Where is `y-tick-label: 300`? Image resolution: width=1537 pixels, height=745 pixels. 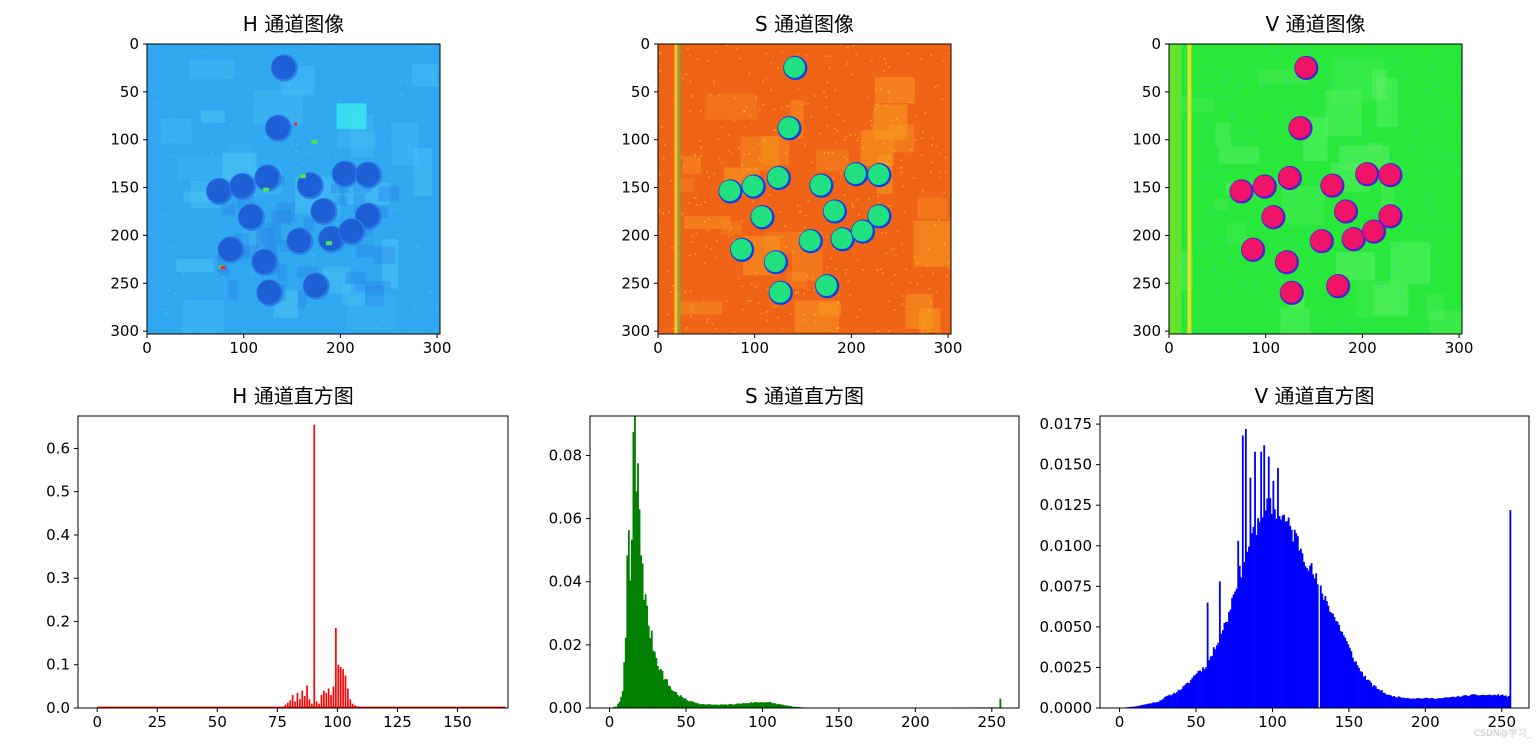
y-tick-label: 300 is located at coordinates (635, 331).